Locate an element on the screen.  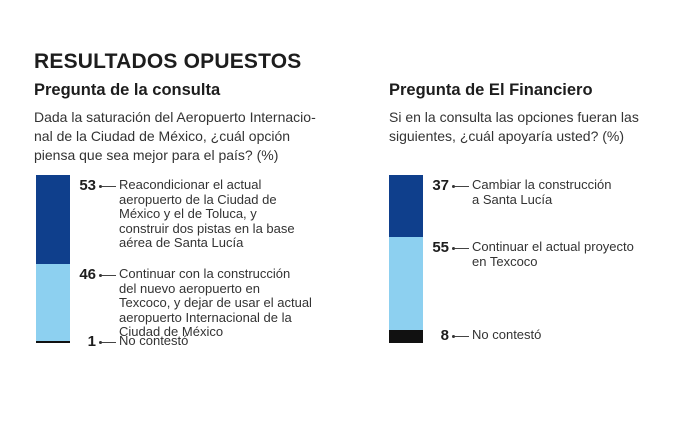
segment-category-label: Cambiar la construcción a Santa Lucía is located at coordinates (582, 192).